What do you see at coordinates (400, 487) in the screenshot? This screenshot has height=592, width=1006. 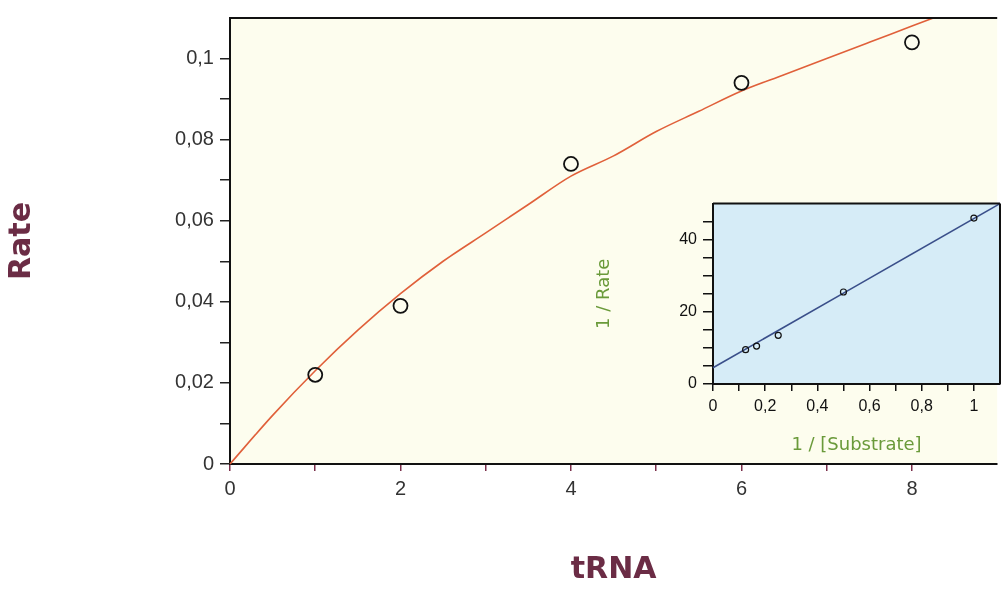 I see `x-tick-label: 2` at bounding box center [400, 487].